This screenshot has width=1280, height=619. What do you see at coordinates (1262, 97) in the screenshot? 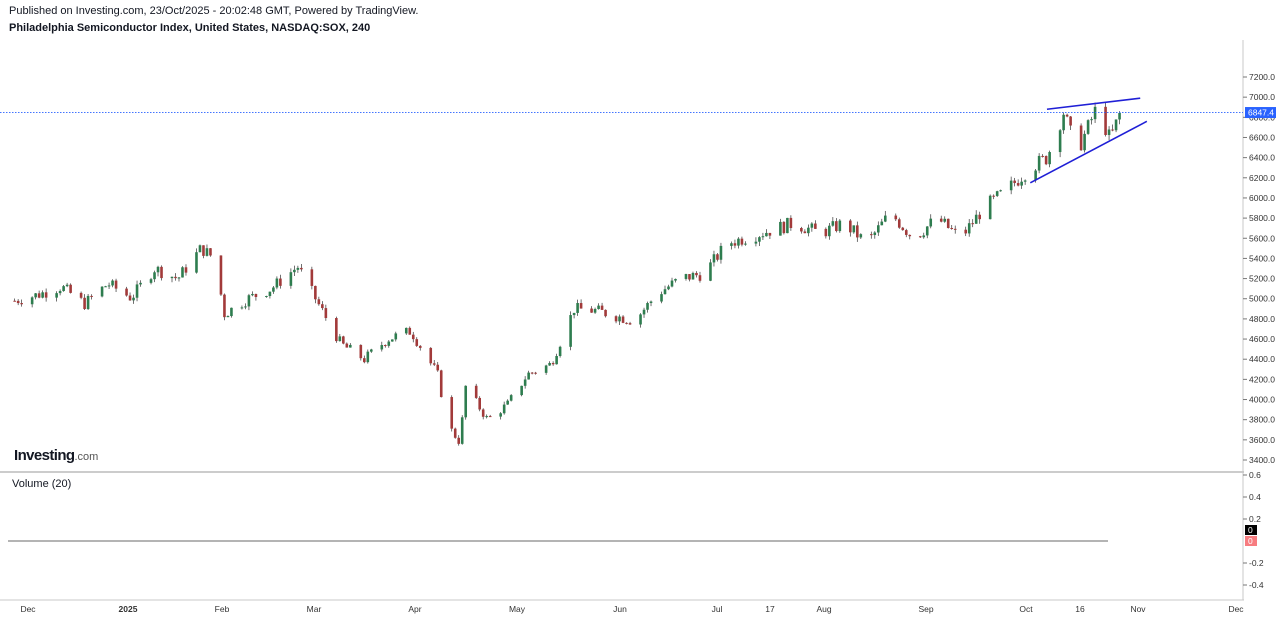
I see `price-tick-label: 7000.0` at bounding box center [1262, 97].